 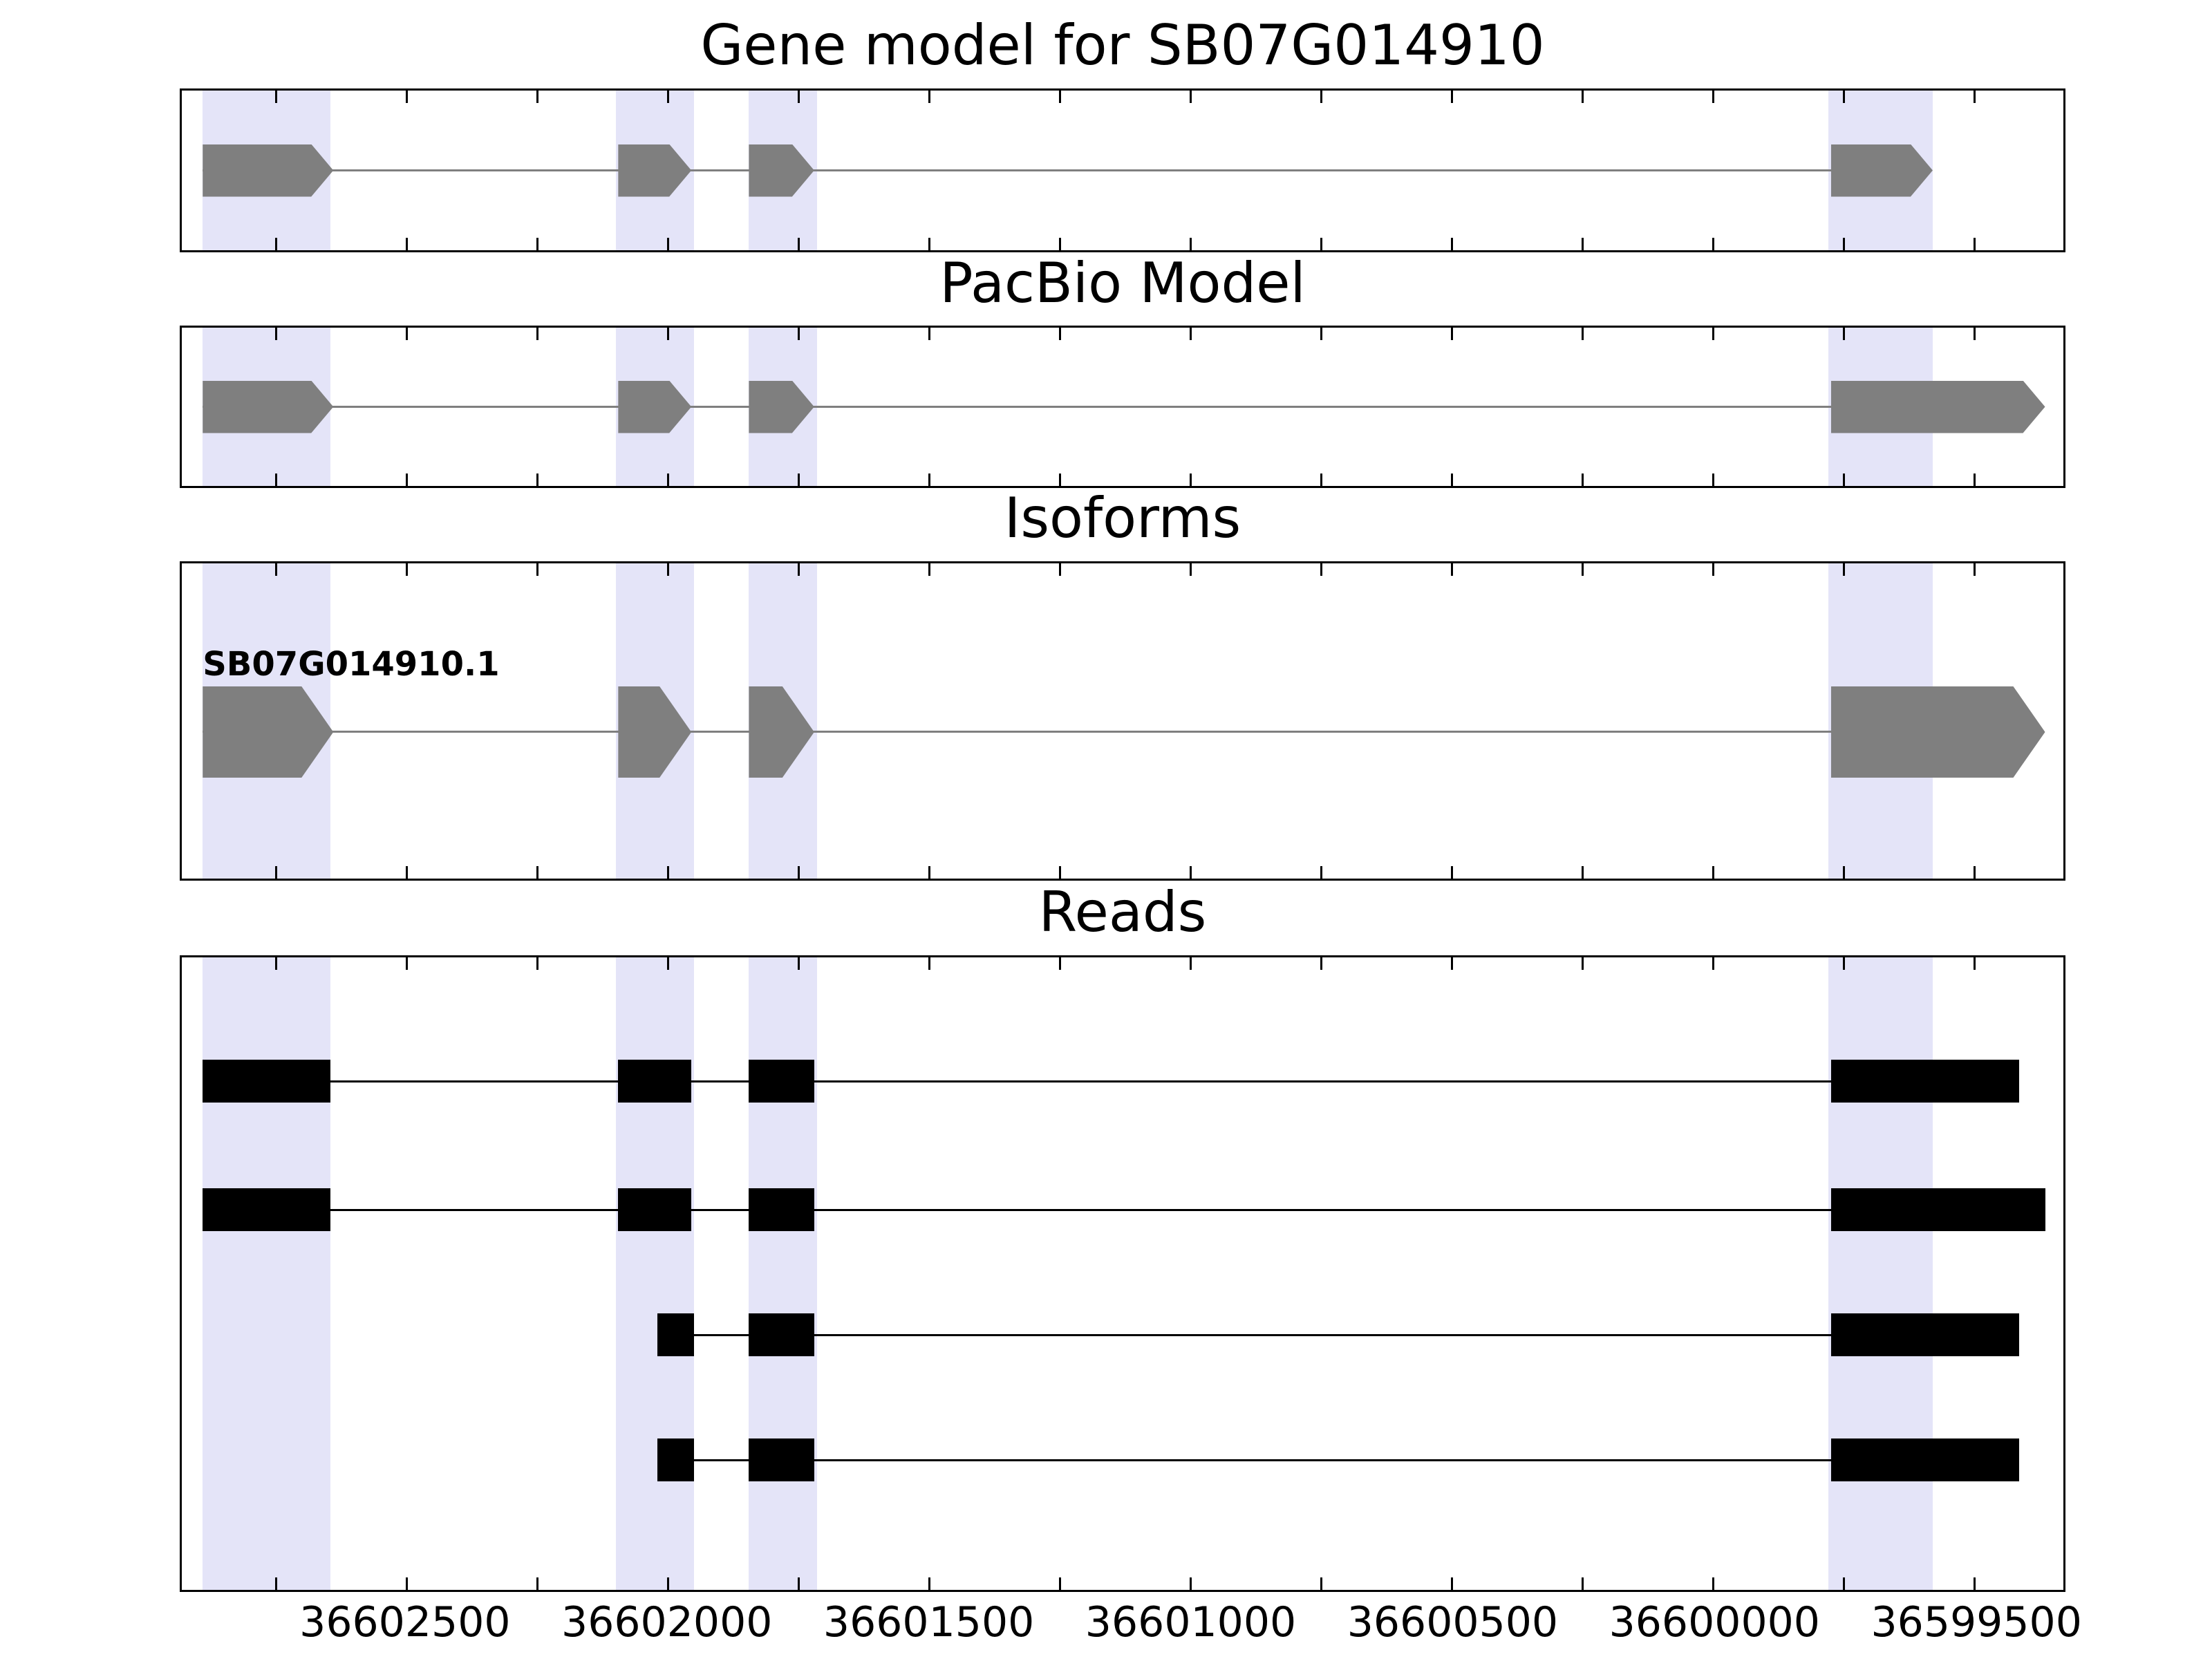 I want to click on x-axis-tick-label: 36599500, so click(x=1976, y=1623).